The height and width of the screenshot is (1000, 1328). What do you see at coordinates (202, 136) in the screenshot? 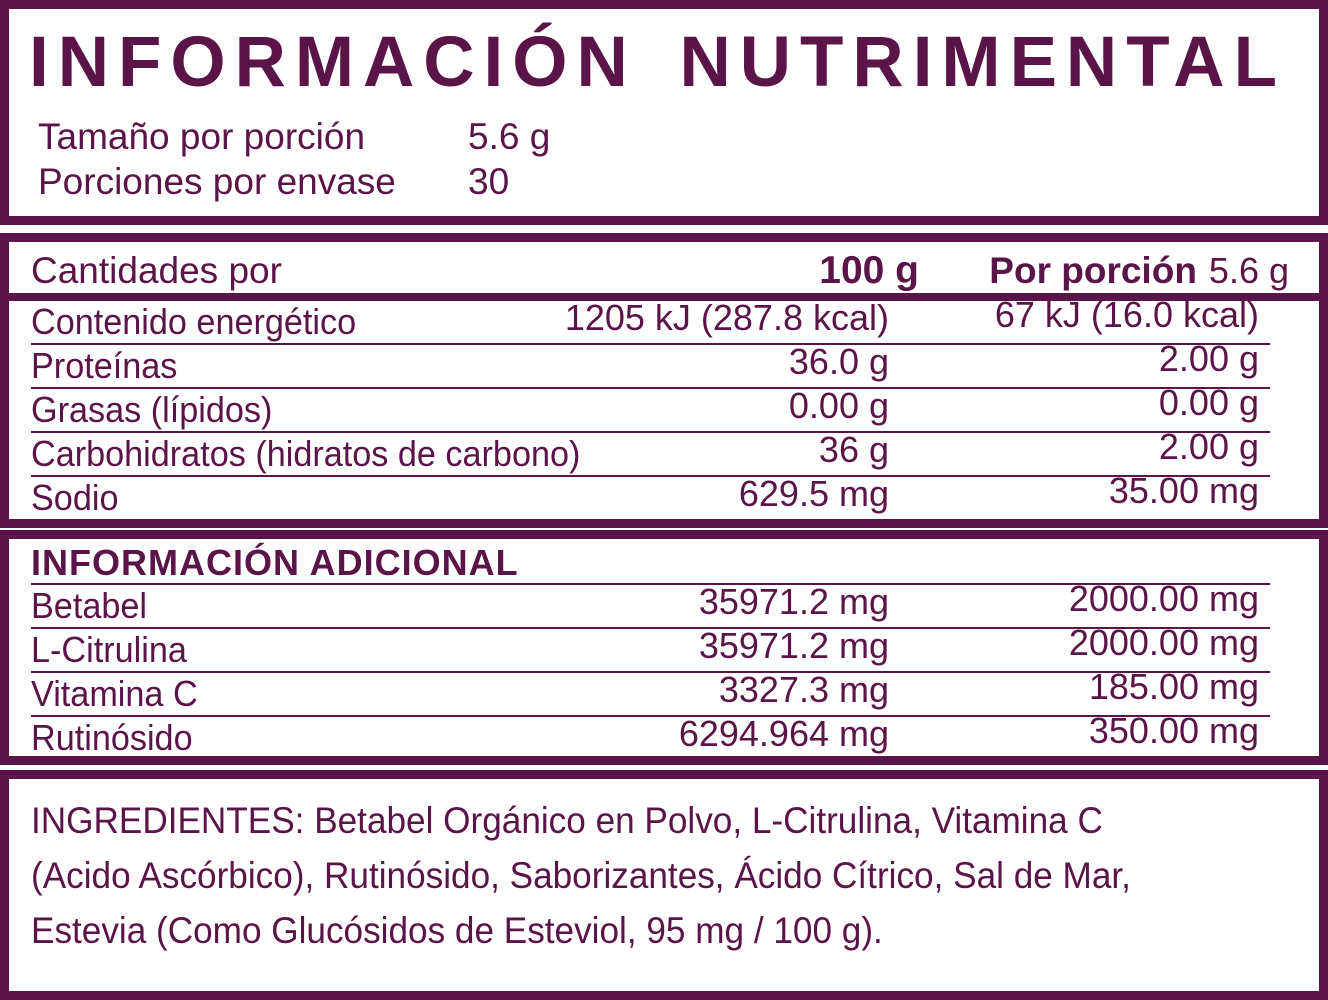
I see `serving-size-label: Tamaño por porción` at bounding box center [202, 136].